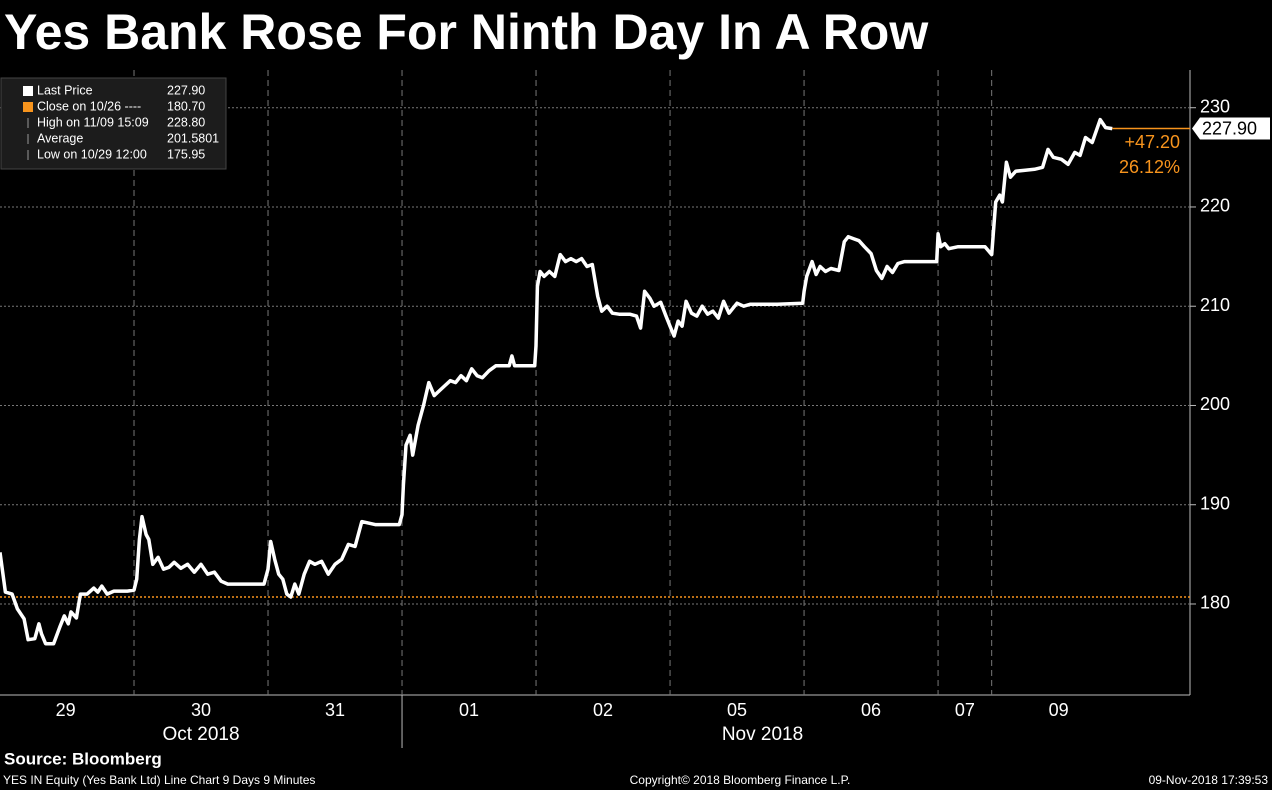  Describe the element at coordinates (965, 710) in the screenshot. I see `x-tick-label: 07` at that location.